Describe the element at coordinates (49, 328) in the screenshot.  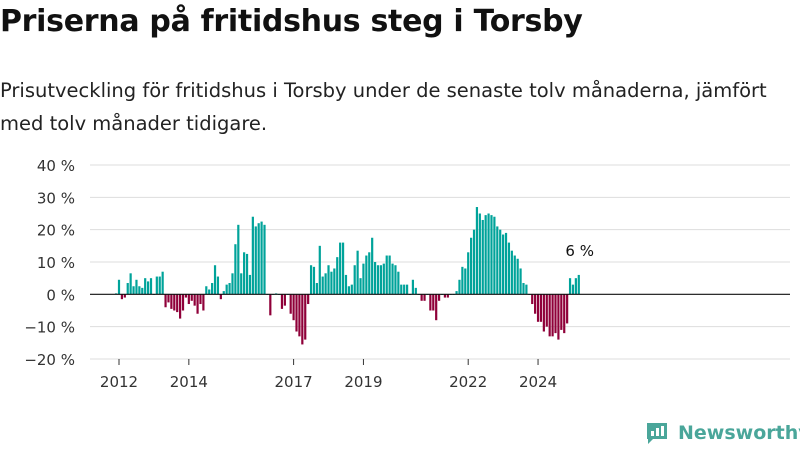
I see `y-tick-label: −10 %` at that location.